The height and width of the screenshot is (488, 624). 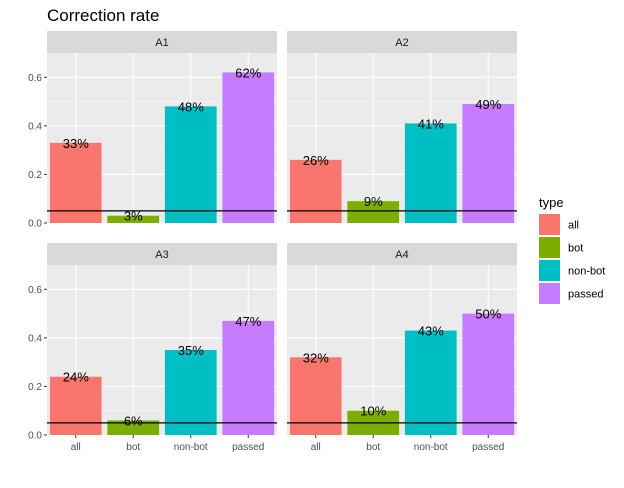 What do you see at coordinates (191, 350) in the screenshot?
I see `data-label: 35%` at bounding box center [191, 350].